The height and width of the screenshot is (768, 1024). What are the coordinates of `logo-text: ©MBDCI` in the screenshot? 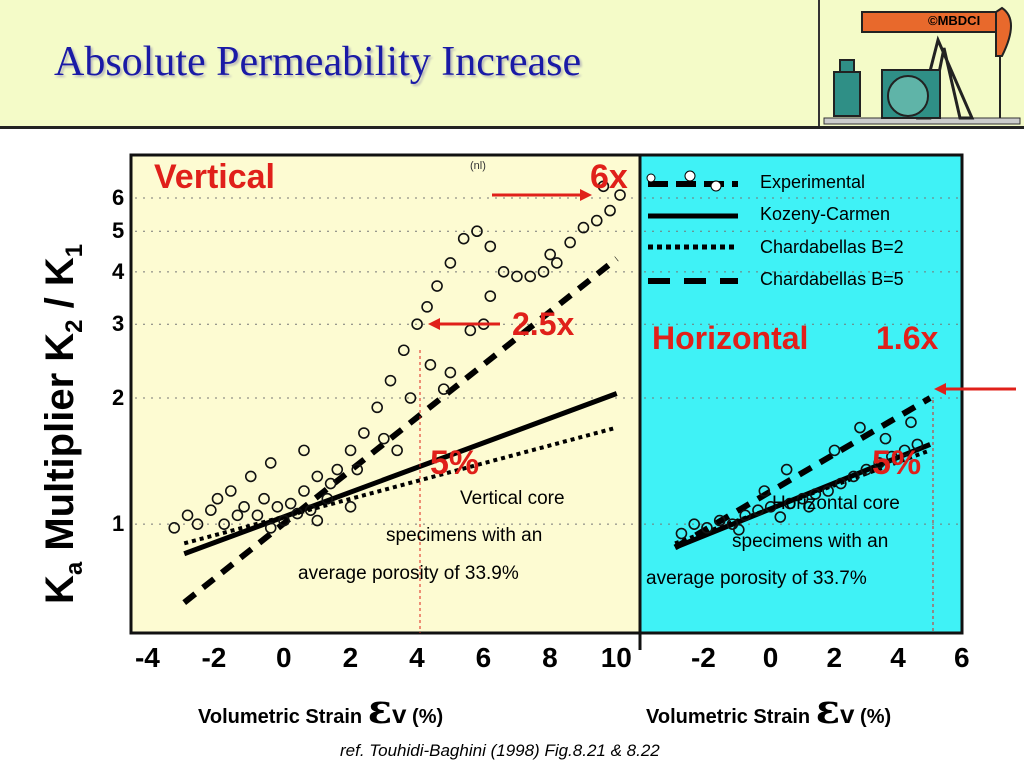 It's located at (954, 20).